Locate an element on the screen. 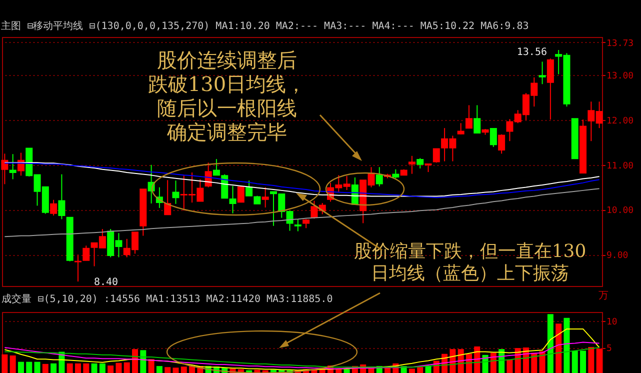 This screenshot has height=373, width=641. y-tick-label: 10.00 is located at coordinates (620, 211).